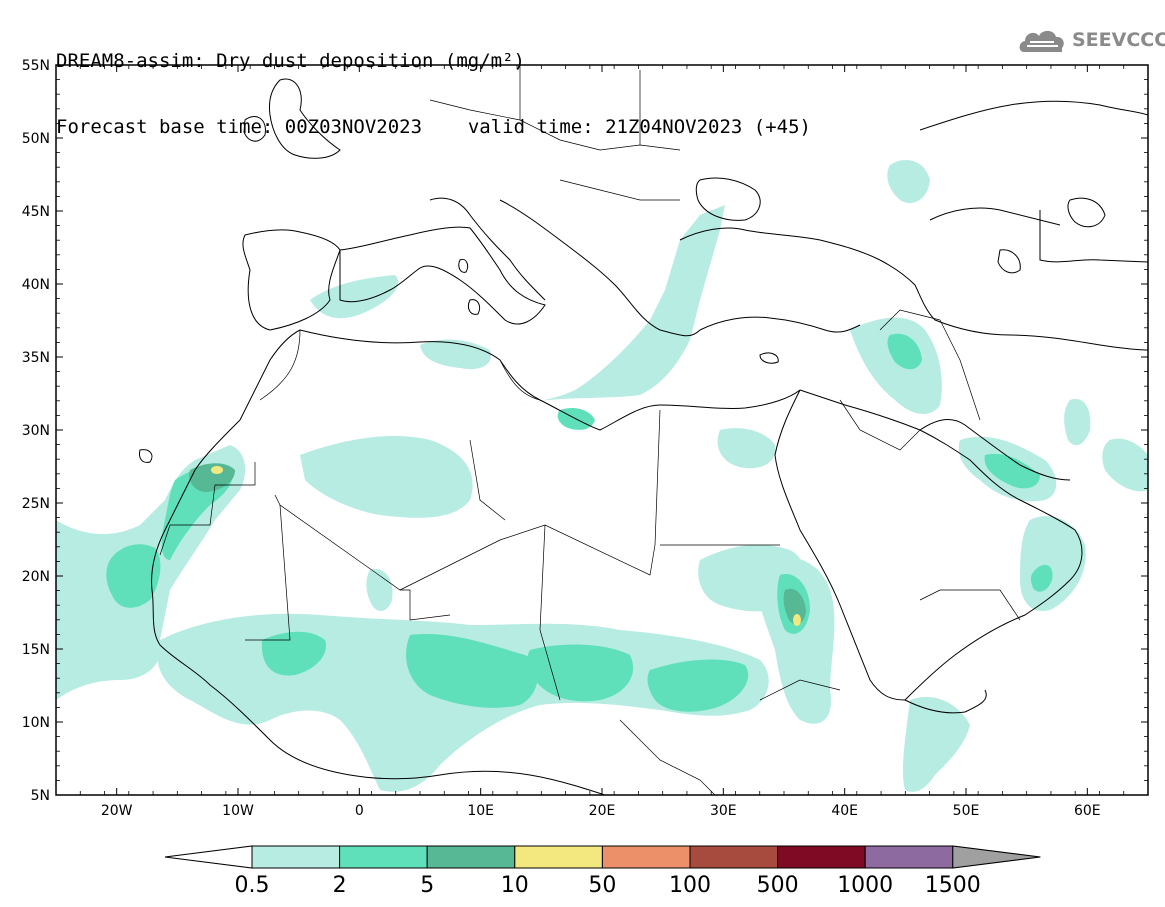 The image size is (1165, 907). I want to click on colorbar-label: 100, so click(690, 885).